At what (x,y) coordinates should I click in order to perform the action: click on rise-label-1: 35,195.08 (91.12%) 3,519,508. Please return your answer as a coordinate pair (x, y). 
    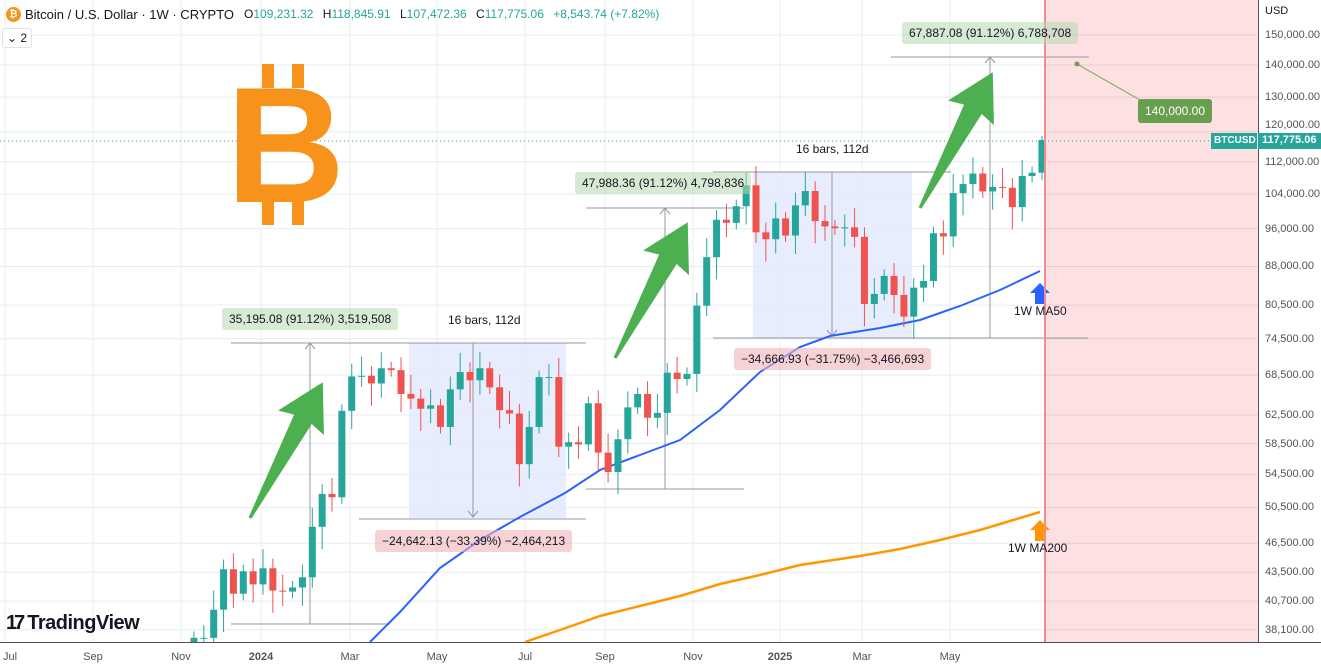
    Looking at the image, I should click on (310, 319).